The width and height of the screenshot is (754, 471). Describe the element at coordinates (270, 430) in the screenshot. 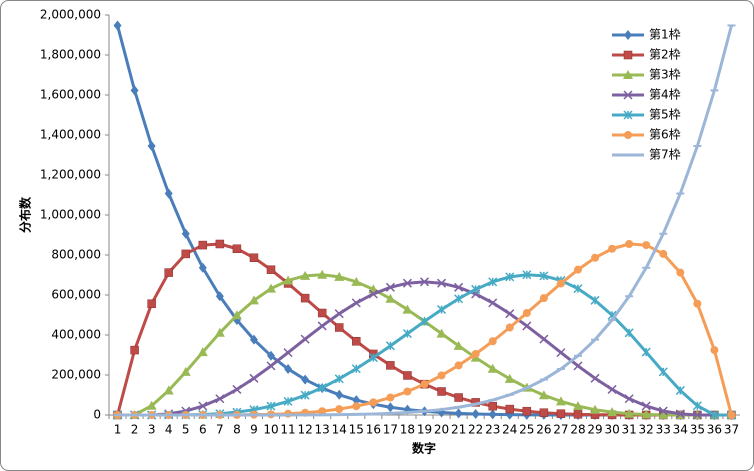

I see `x-tick-label: 10` at that location.